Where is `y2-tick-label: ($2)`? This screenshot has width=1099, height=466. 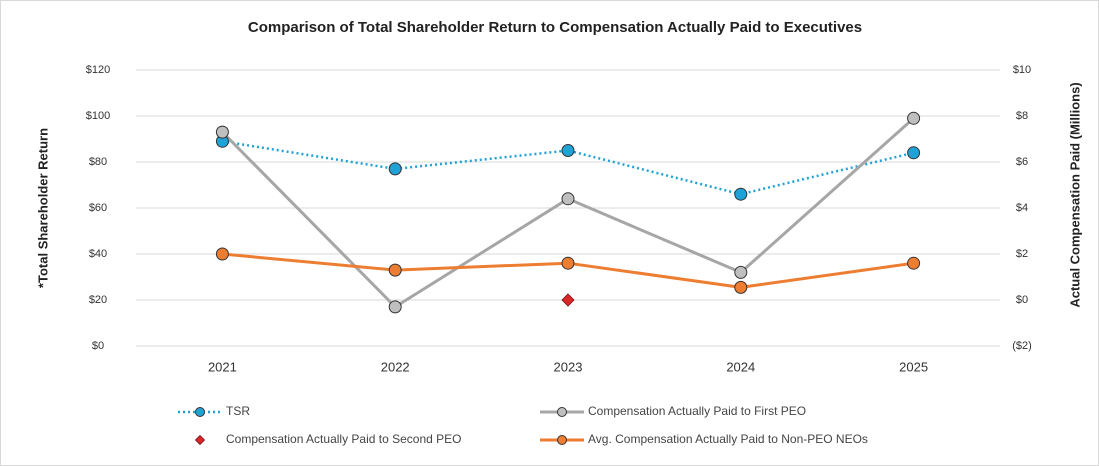 y2-tick-label: ($2) is located at coordinates (1022, 346).